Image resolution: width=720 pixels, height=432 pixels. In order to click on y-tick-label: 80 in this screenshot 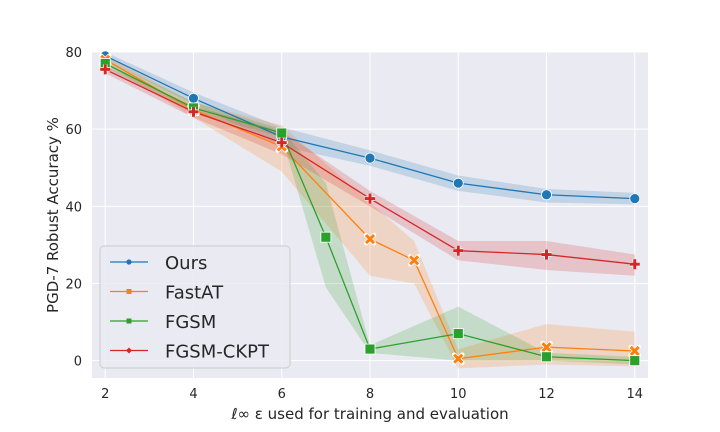, I will do `click(73, 53)`.